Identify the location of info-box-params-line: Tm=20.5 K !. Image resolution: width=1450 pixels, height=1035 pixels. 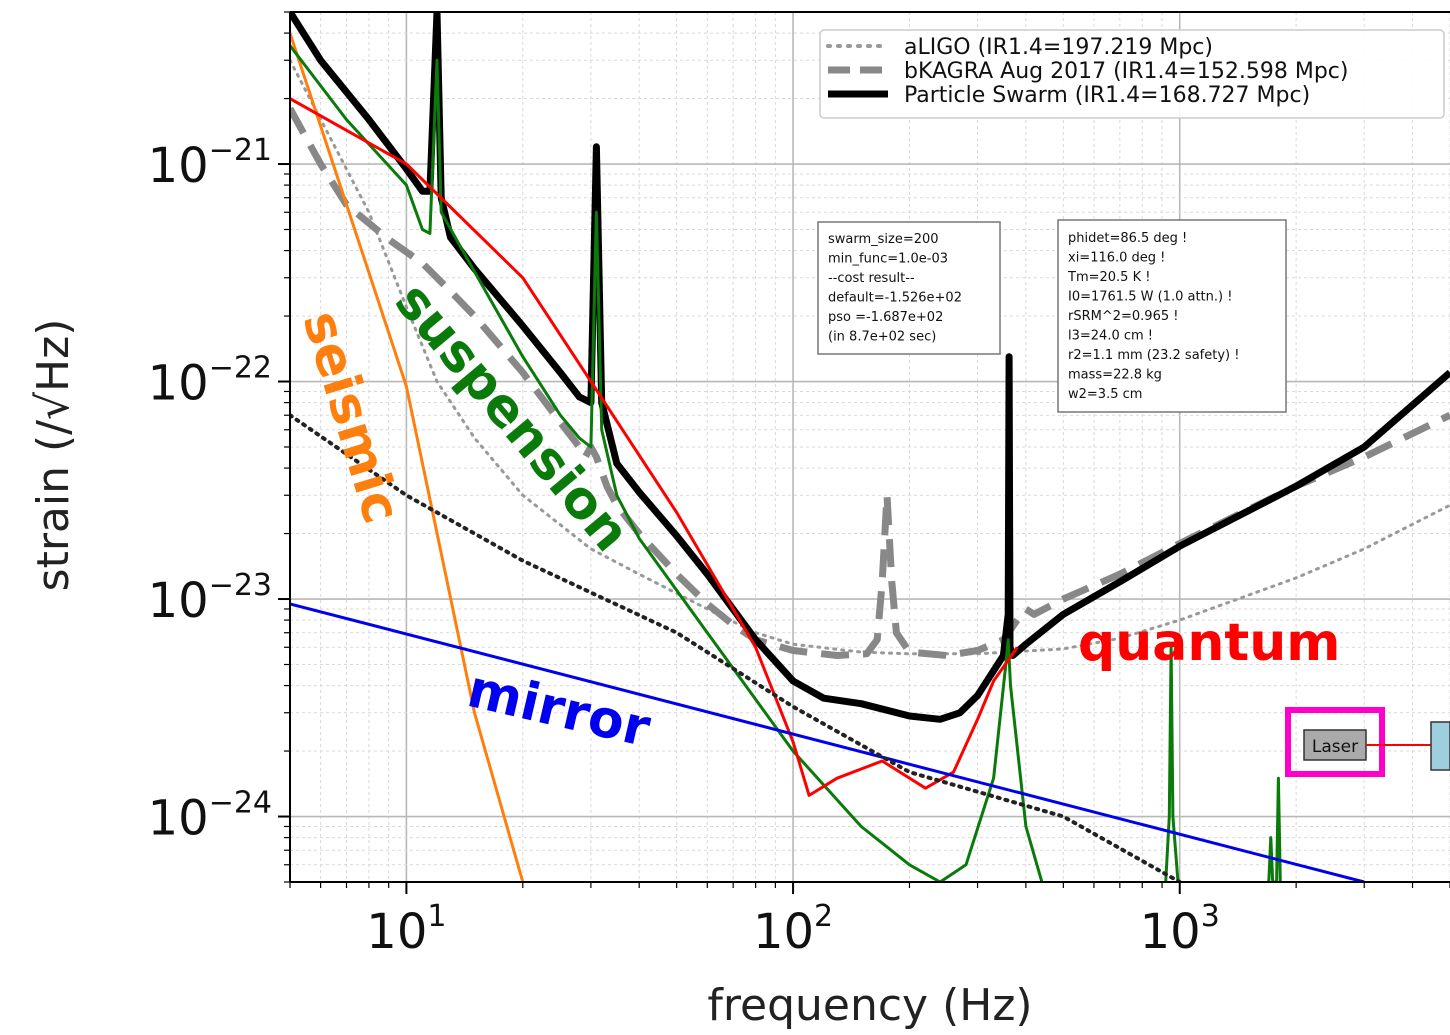
(1108, 277).